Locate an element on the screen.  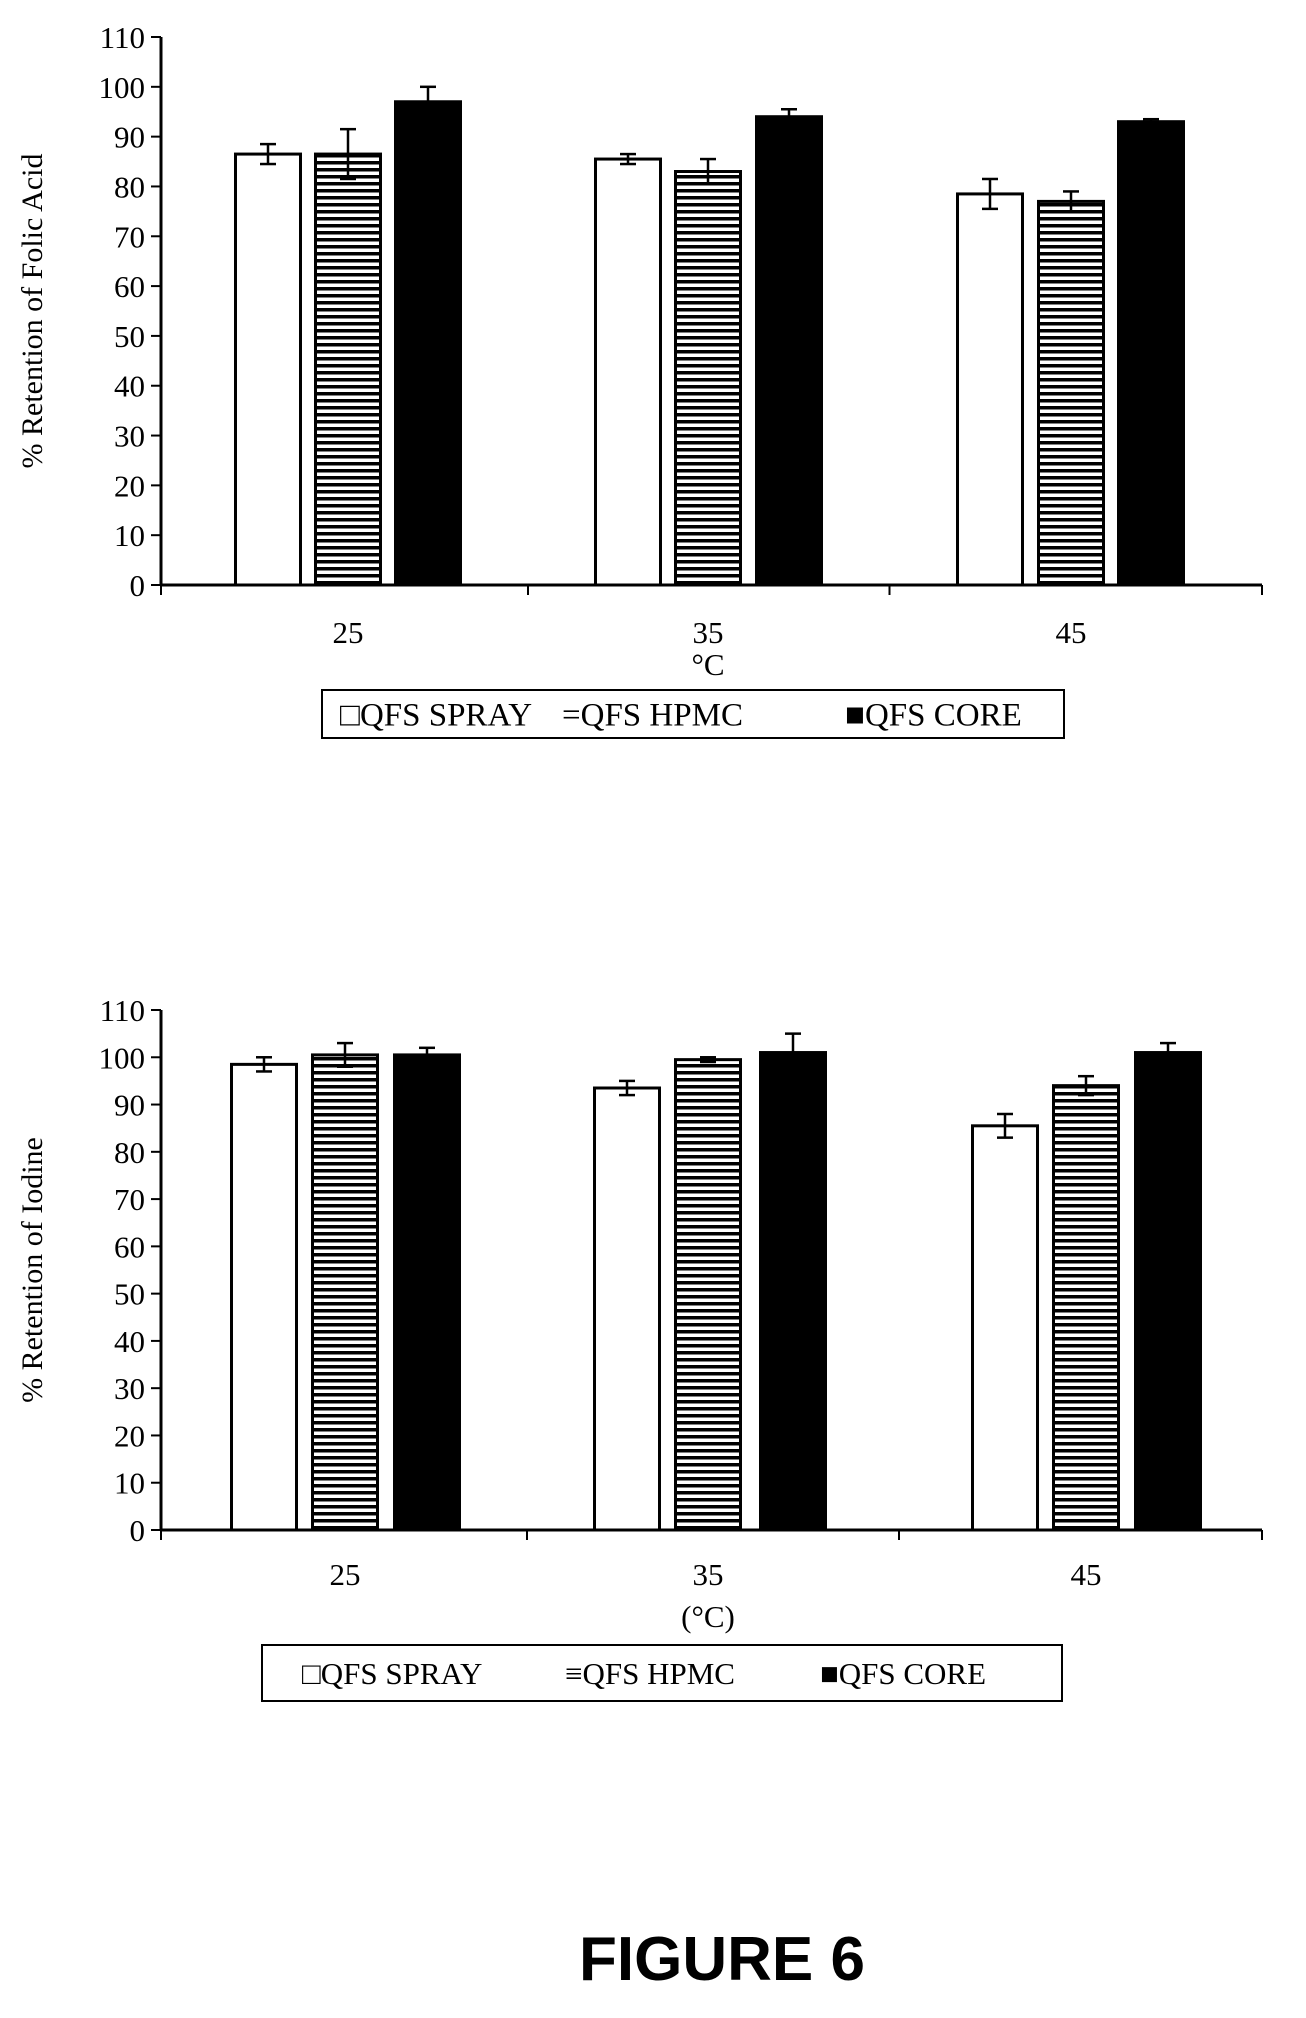
x-axis-label: °C is located at coordinates (707, 664).